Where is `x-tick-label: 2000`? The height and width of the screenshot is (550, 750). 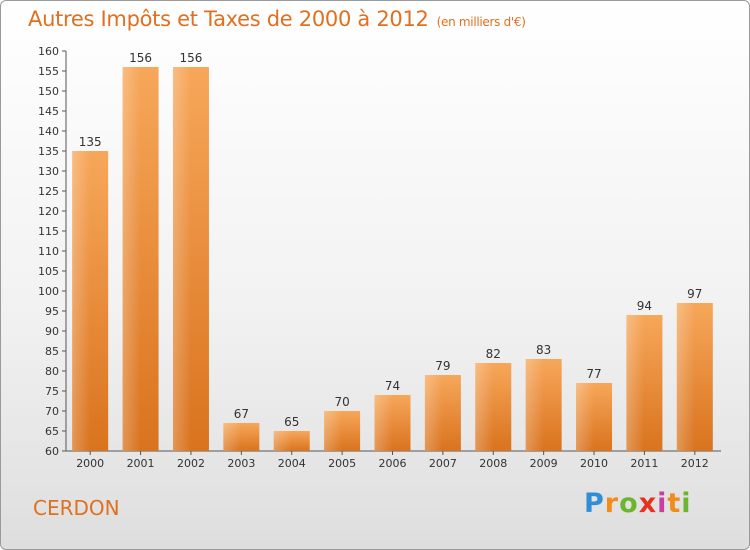 x-tick-label: 2000 is located at coordinates (90, 463).